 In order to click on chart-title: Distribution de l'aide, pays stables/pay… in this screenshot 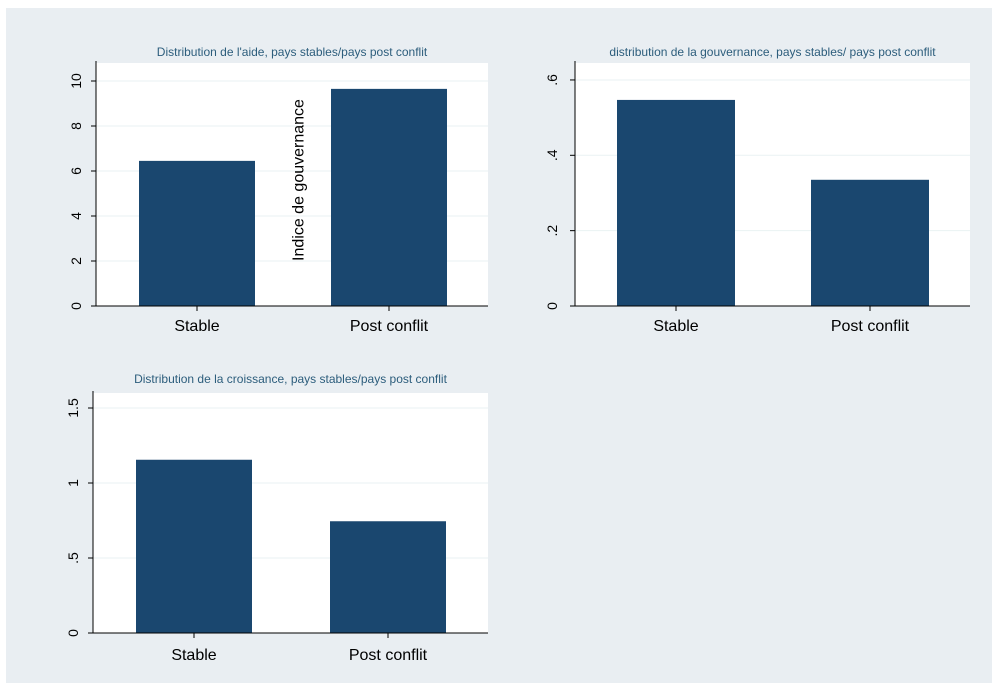, I will do `click(292, 52)`.